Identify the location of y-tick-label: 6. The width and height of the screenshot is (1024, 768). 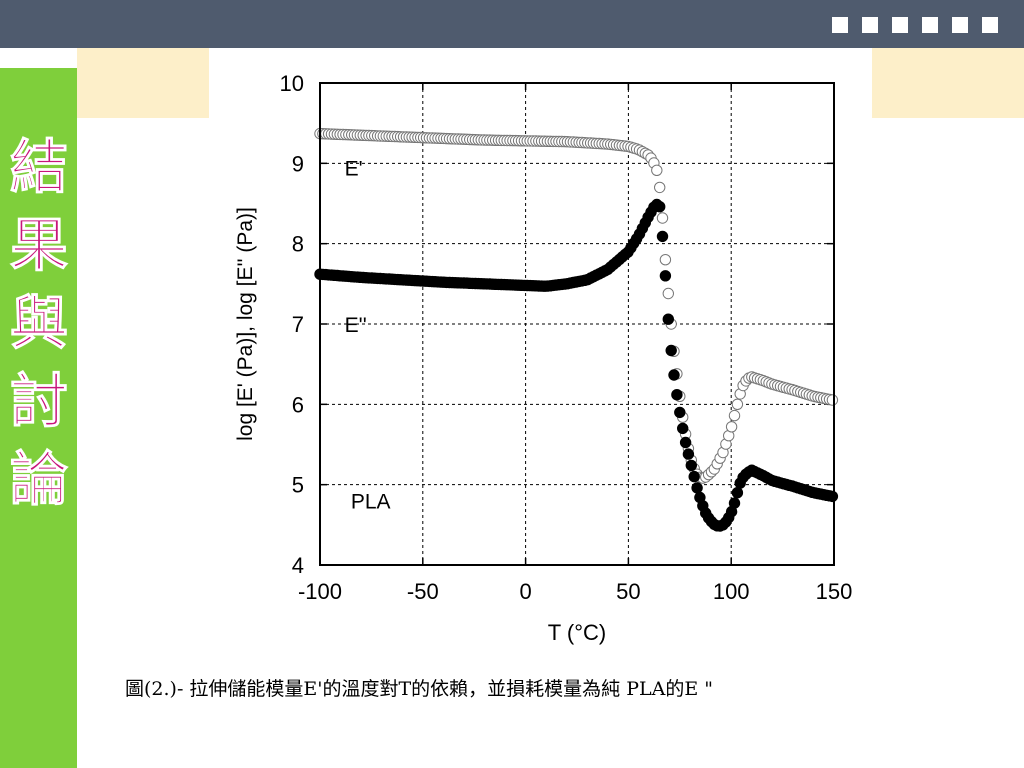
(298, 404).